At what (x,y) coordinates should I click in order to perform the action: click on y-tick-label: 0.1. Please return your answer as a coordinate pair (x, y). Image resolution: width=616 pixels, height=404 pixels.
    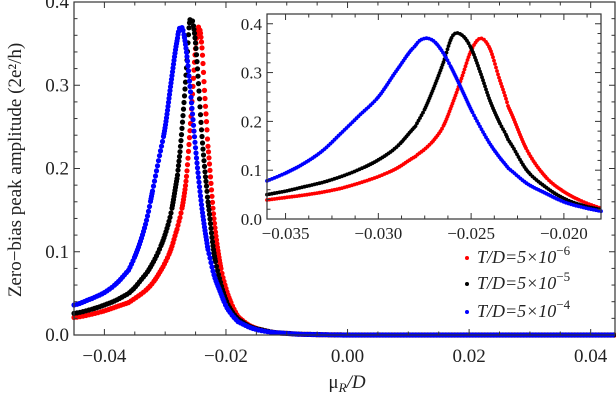
    Looking at the image, I should click on (57, 252).